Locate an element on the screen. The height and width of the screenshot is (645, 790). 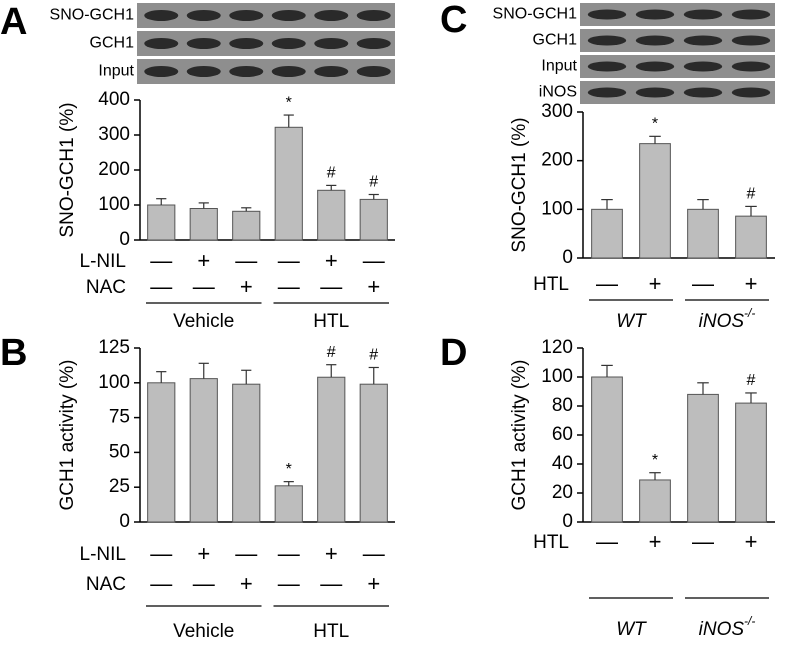
y-tick-label: 40 is located at coordinates (562, 463).